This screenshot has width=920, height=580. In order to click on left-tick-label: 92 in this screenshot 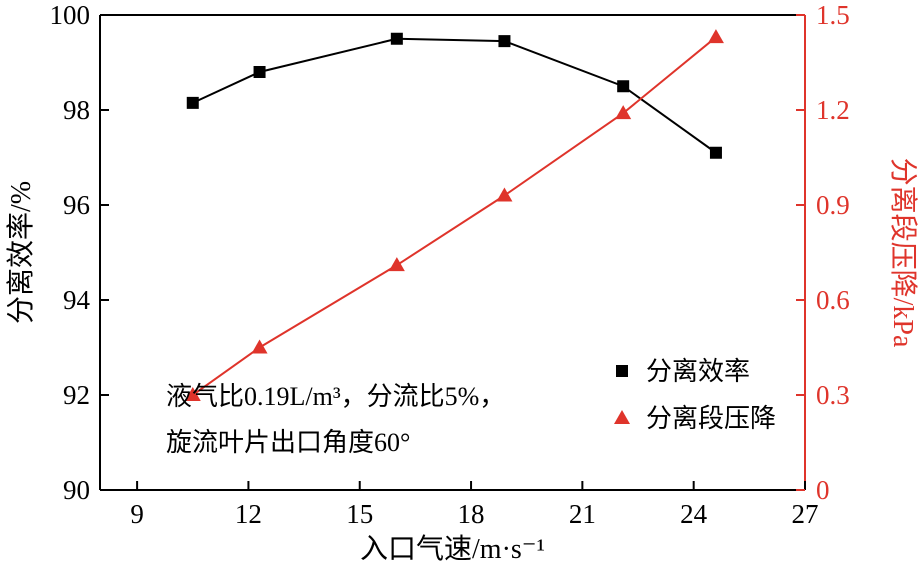, I will do `click(76, 395)`.